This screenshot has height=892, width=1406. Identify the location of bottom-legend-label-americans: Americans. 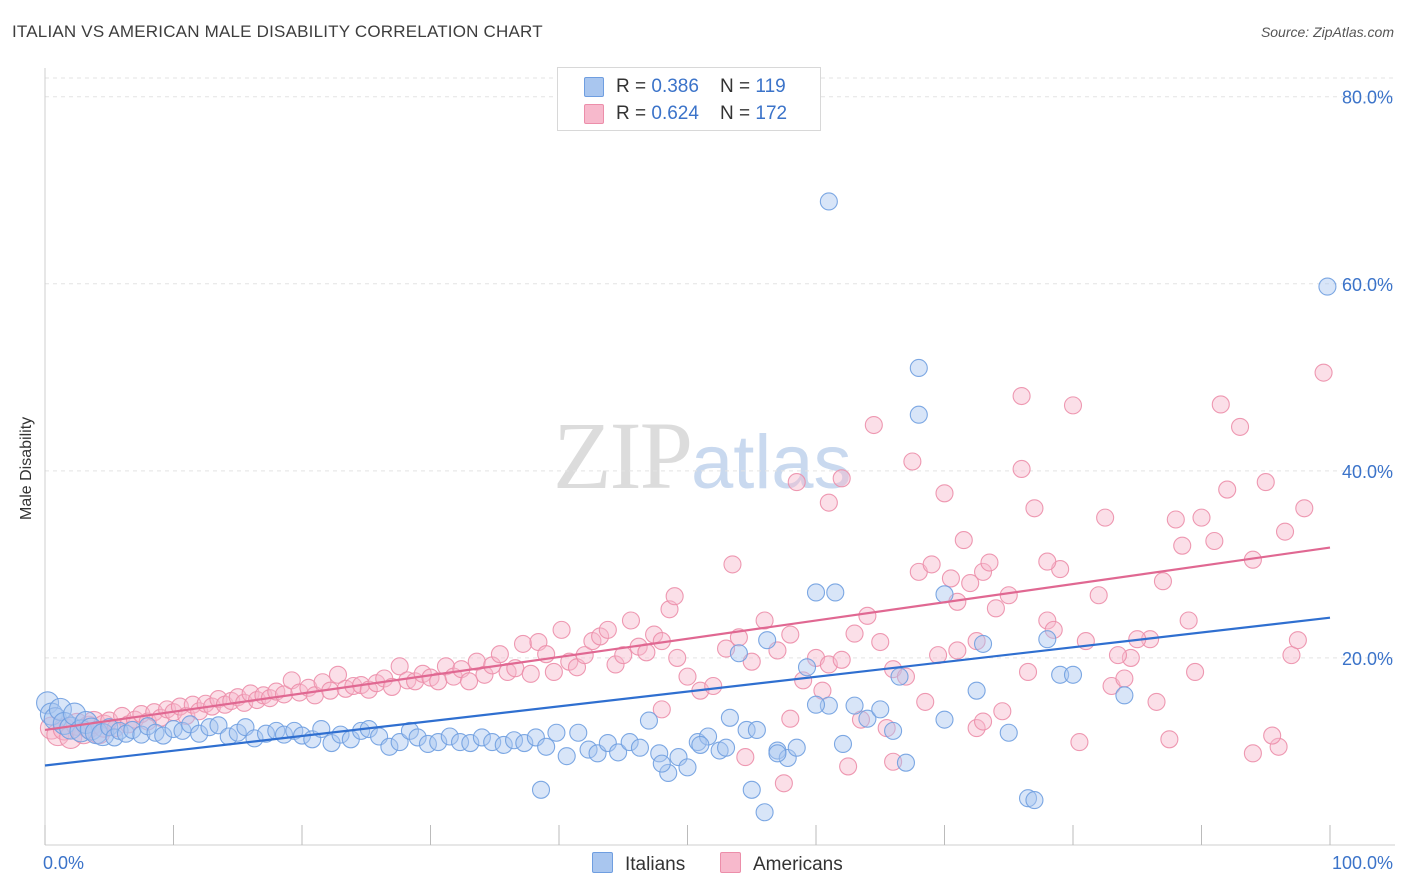
(798, 864).